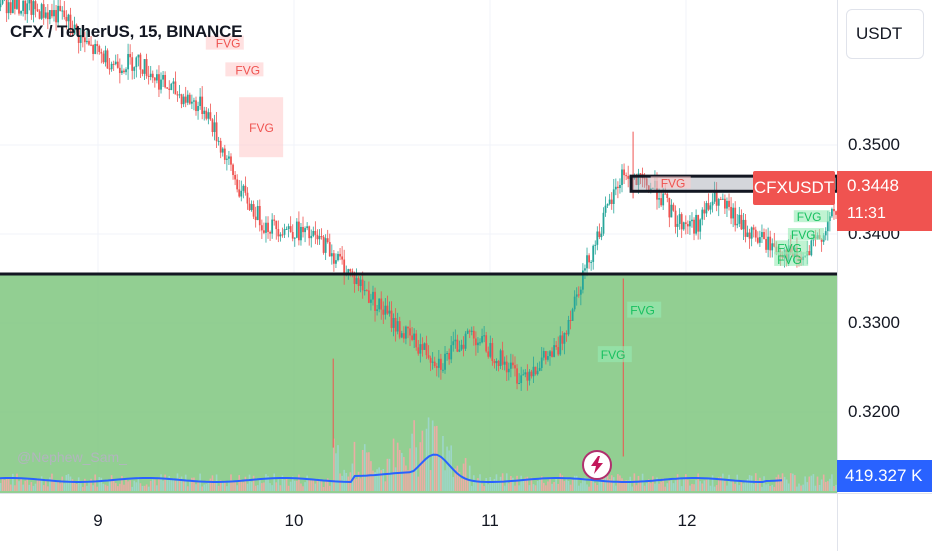  What do you see at coordinates (418, 522) in the screenshot?
I see `time-axis: 9 10 11 12` at bounding box center [418, 522].